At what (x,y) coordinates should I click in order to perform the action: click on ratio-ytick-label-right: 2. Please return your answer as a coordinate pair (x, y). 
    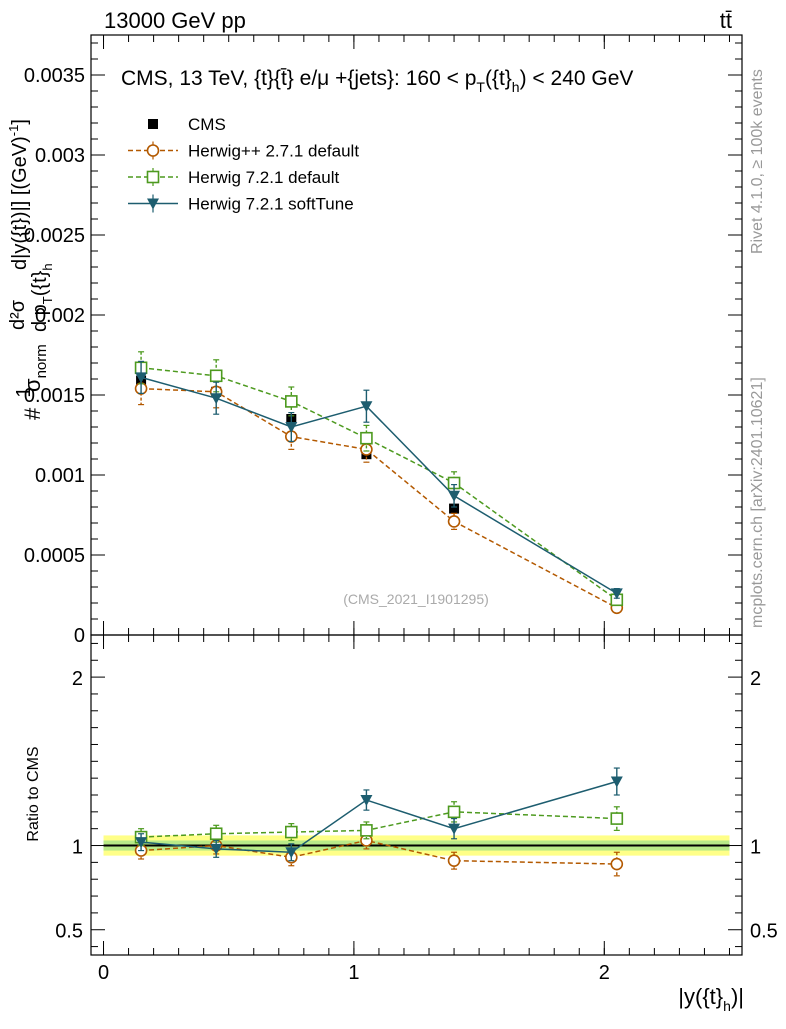
    Looking at the image, I should click on (755, 679).